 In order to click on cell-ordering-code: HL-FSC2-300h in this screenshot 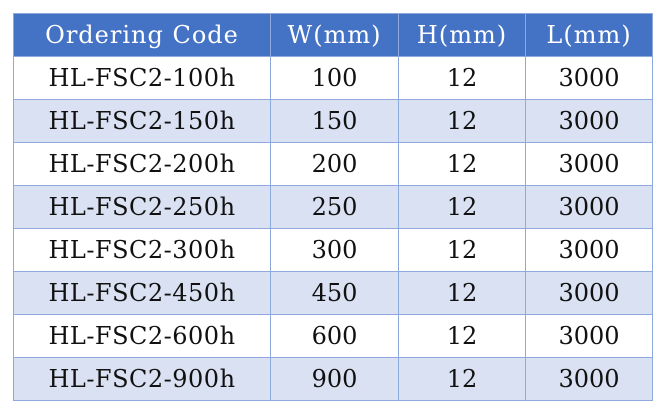, I will do `click(142, 250)`.